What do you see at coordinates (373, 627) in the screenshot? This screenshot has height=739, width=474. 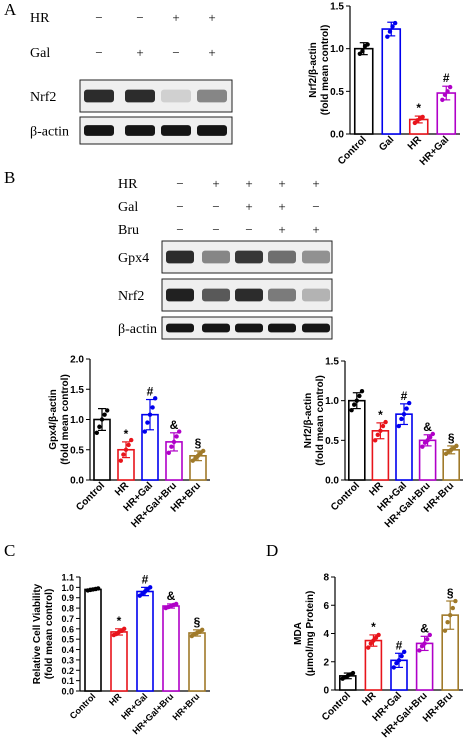 I see `significance-marker: *` at bounding box center [373, 627].